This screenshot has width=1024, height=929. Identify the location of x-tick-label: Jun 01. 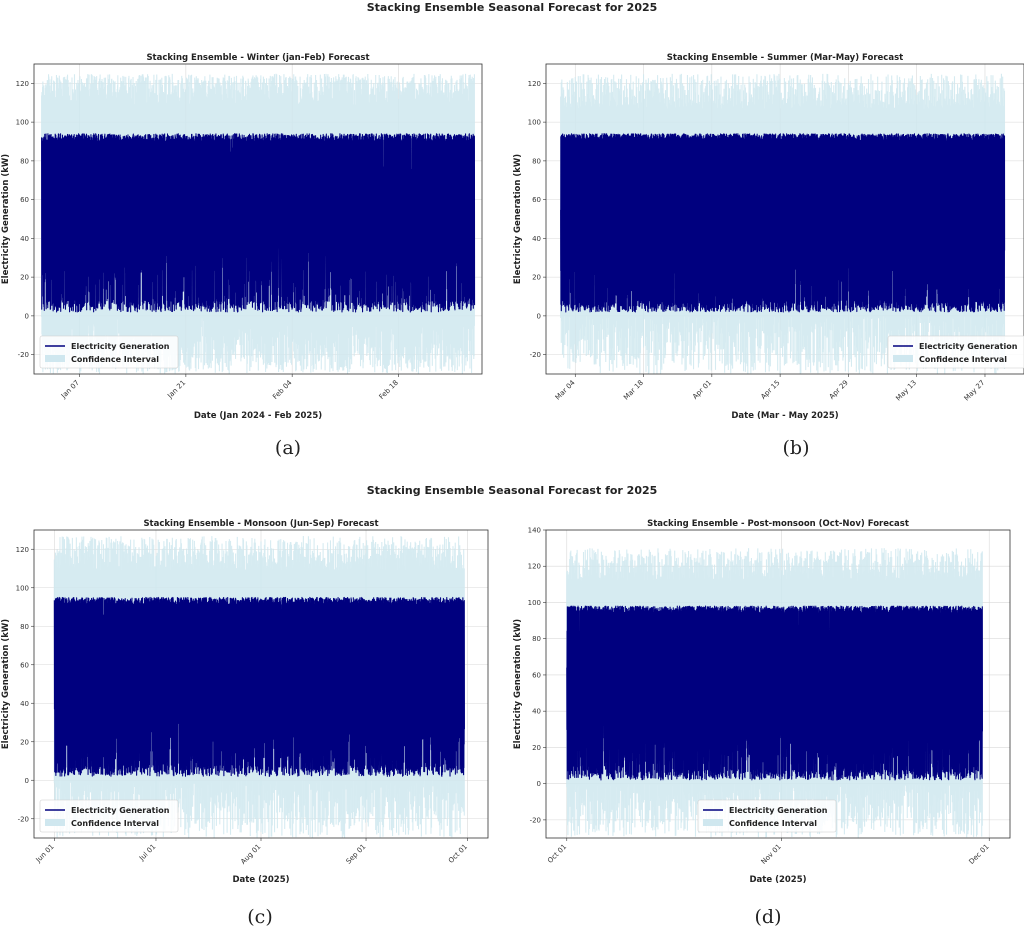
(45, 854).